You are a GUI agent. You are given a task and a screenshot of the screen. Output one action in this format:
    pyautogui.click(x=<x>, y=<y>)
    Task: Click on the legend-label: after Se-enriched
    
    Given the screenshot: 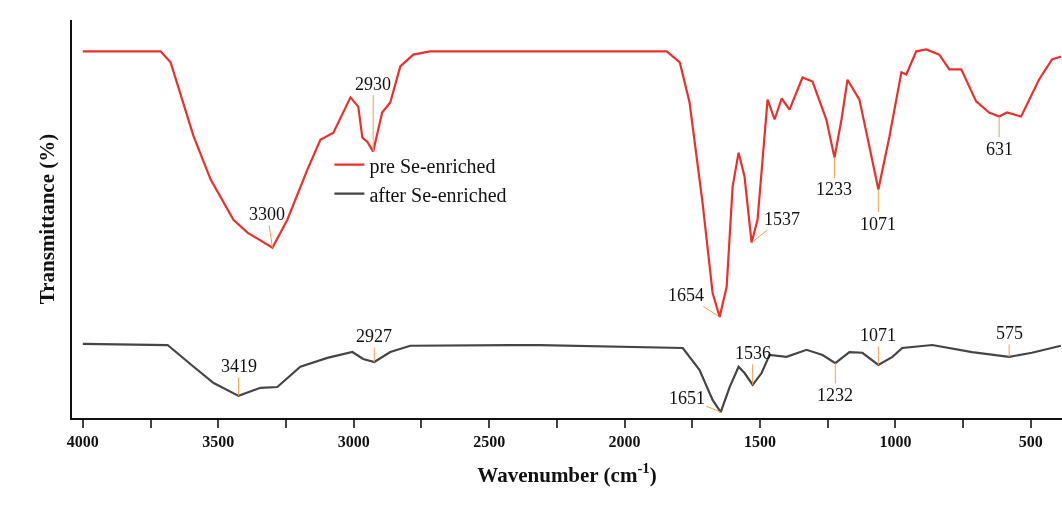 What is the action you would take?
    pyautogui.click(x=438, y=194)
    